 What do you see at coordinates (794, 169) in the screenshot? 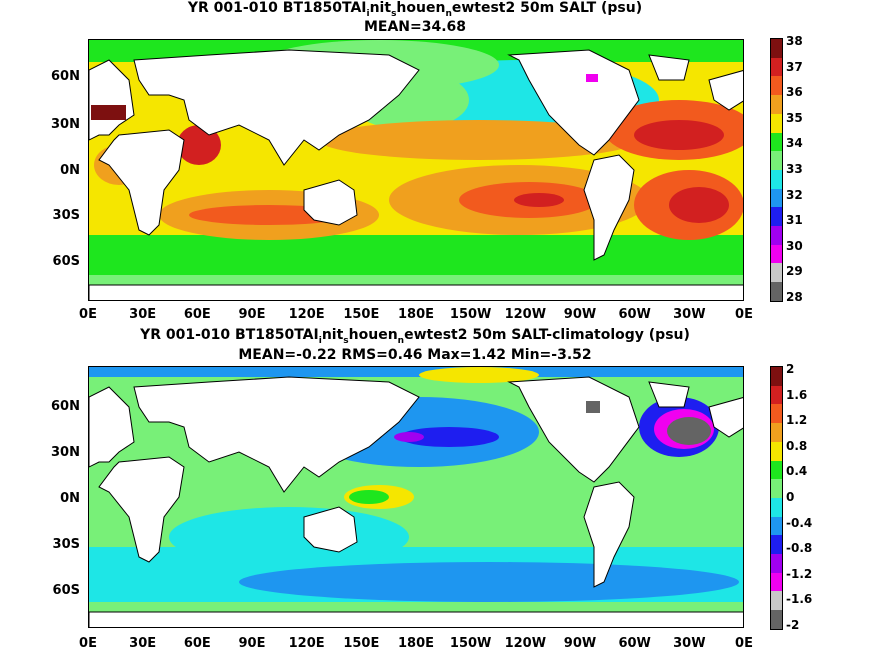
I see `colorbar-tick-label: 33` at bounding box center [794, 169].